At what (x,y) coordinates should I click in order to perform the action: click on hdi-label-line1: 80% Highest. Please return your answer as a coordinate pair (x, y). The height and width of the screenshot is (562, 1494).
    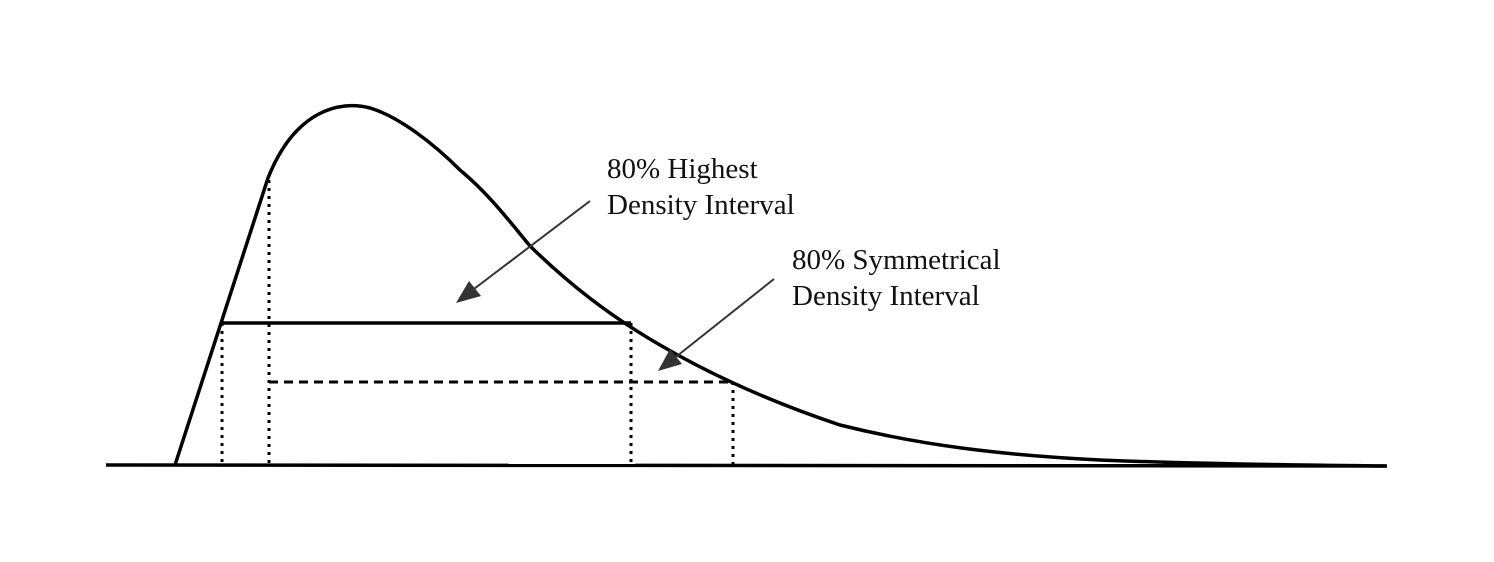
    Looking at the image, I should click on (682, 169).